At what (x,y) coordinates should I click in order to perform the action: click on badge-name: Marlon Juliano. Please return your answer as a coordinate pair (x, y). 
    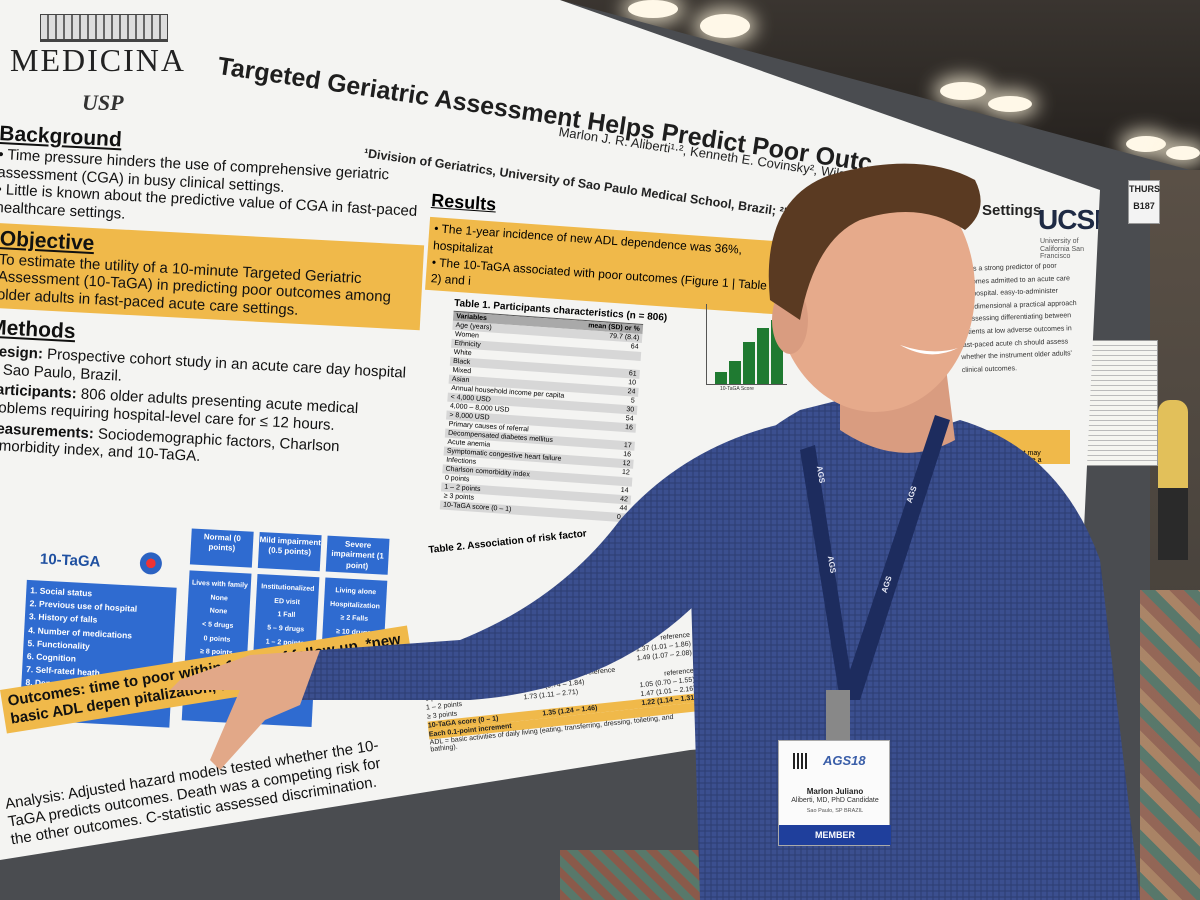
    Looking at the image, I should click on (835, 791).